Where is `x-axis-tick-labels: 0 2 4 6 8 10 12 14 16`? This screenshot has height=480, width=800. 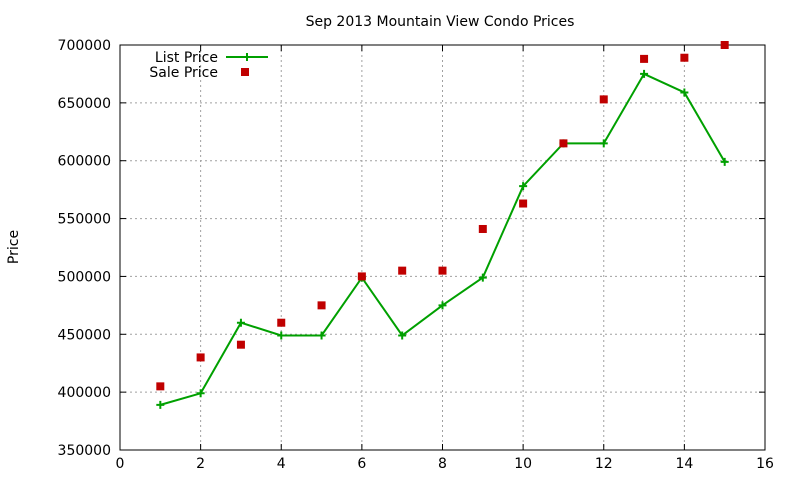
x-axis-tick-labels: 0 2 4 6 8 10 12 14 16 is located at coordinates (445, 464).